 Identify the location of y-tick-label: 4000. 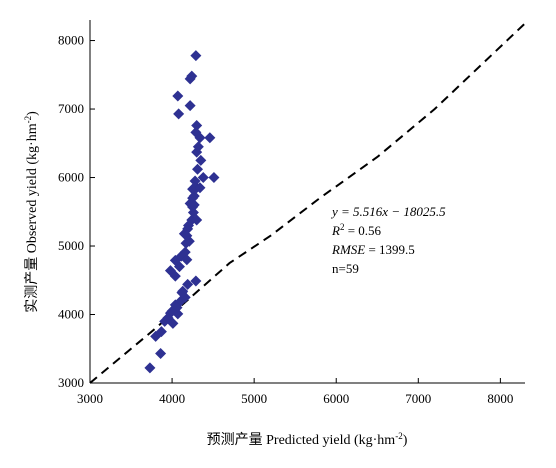
(71, 314).